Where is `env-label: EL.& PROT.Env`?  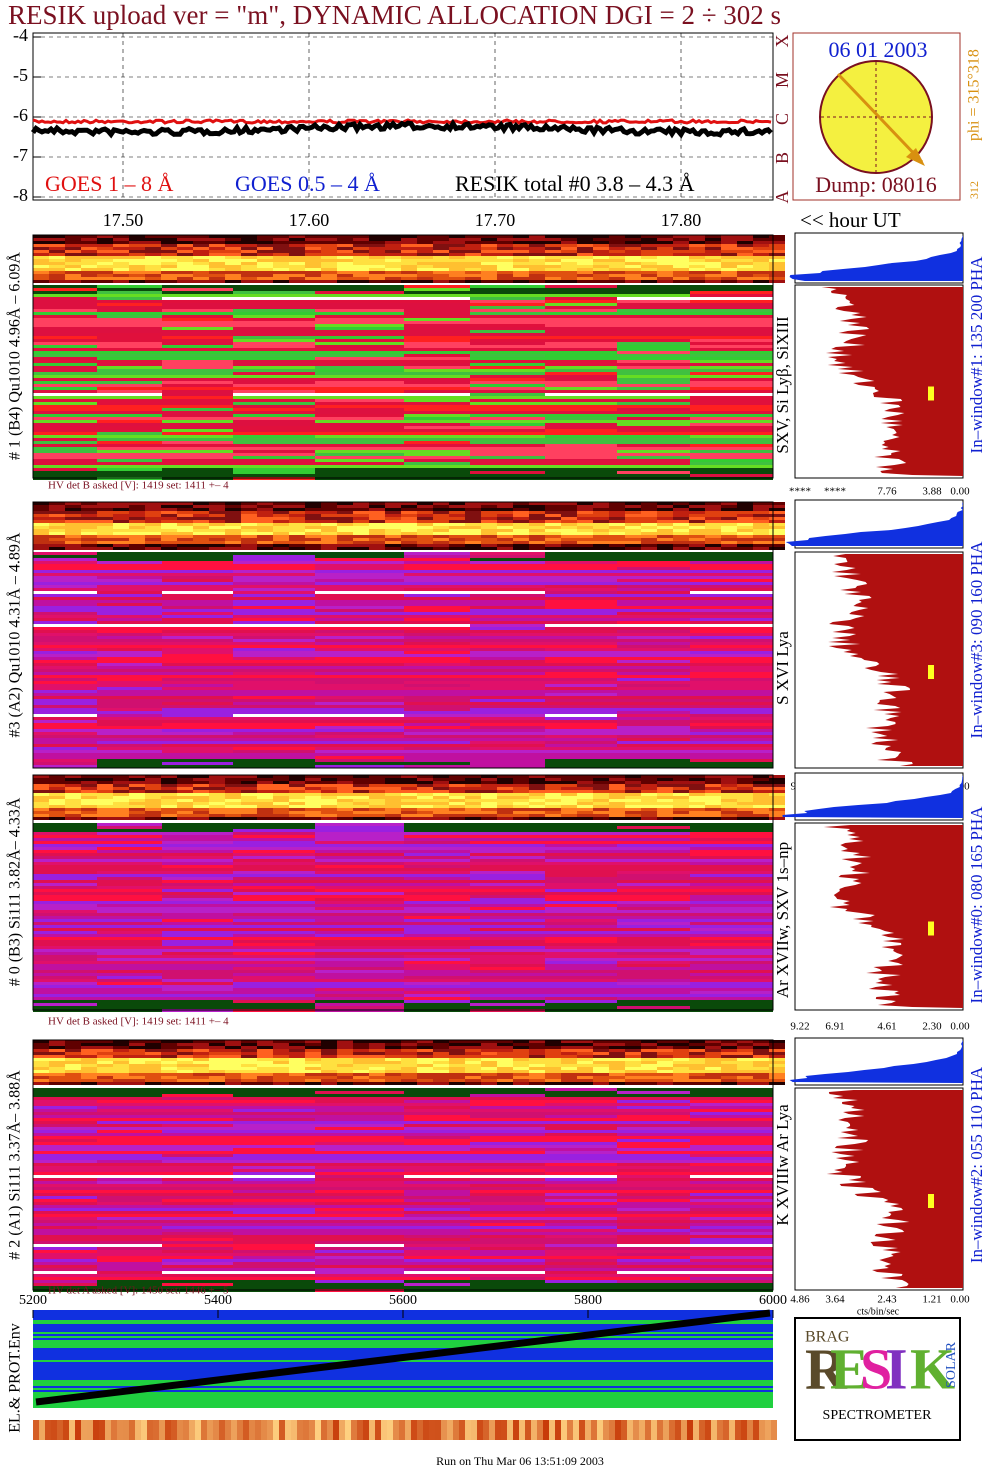 env-label: EL.& PROT.Env is located at coordinates (15, 1377).